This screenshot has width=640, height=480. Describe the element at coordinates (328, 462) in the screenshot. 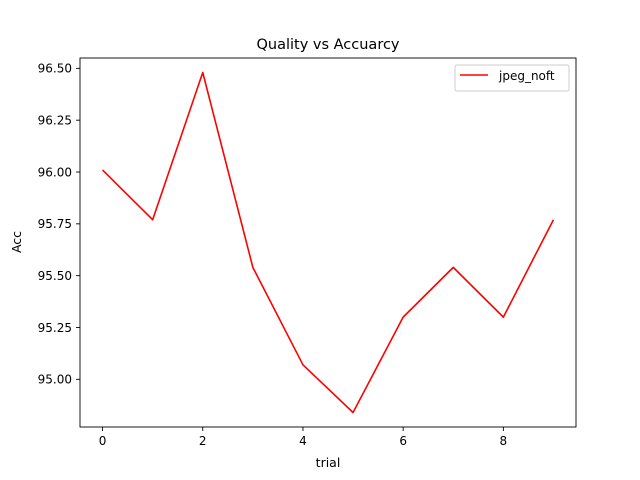

I see `x-axis-label: trial` at that location.